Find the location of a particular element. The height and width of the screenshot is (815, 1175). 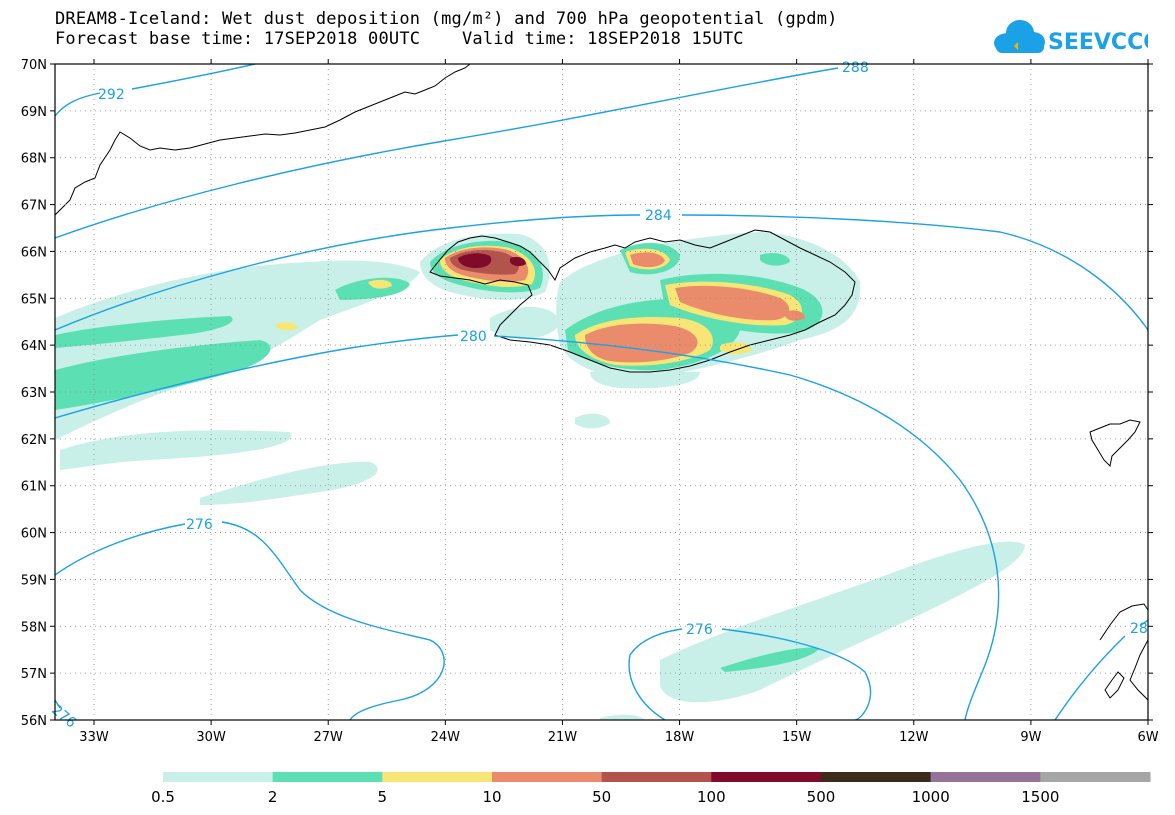

color-legend: 0.5 2 5 10 50 100 500 1000 1500 is located at coordinates (651, 789).